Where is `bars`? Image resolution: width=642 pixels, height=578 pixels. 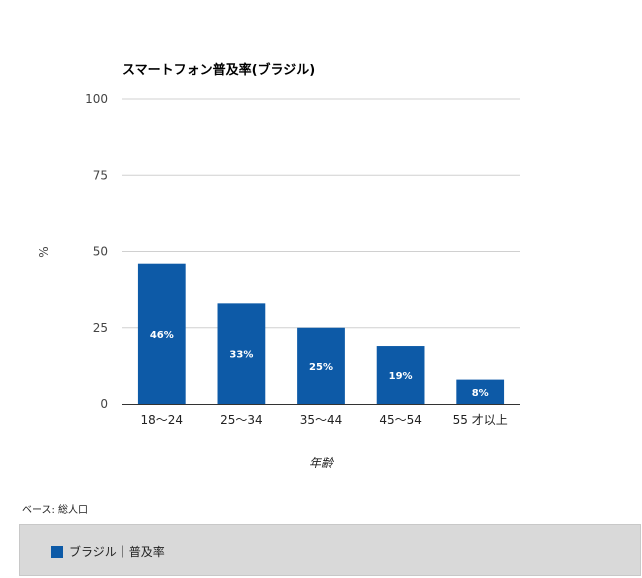 bars is located at coordinates (321, 333).